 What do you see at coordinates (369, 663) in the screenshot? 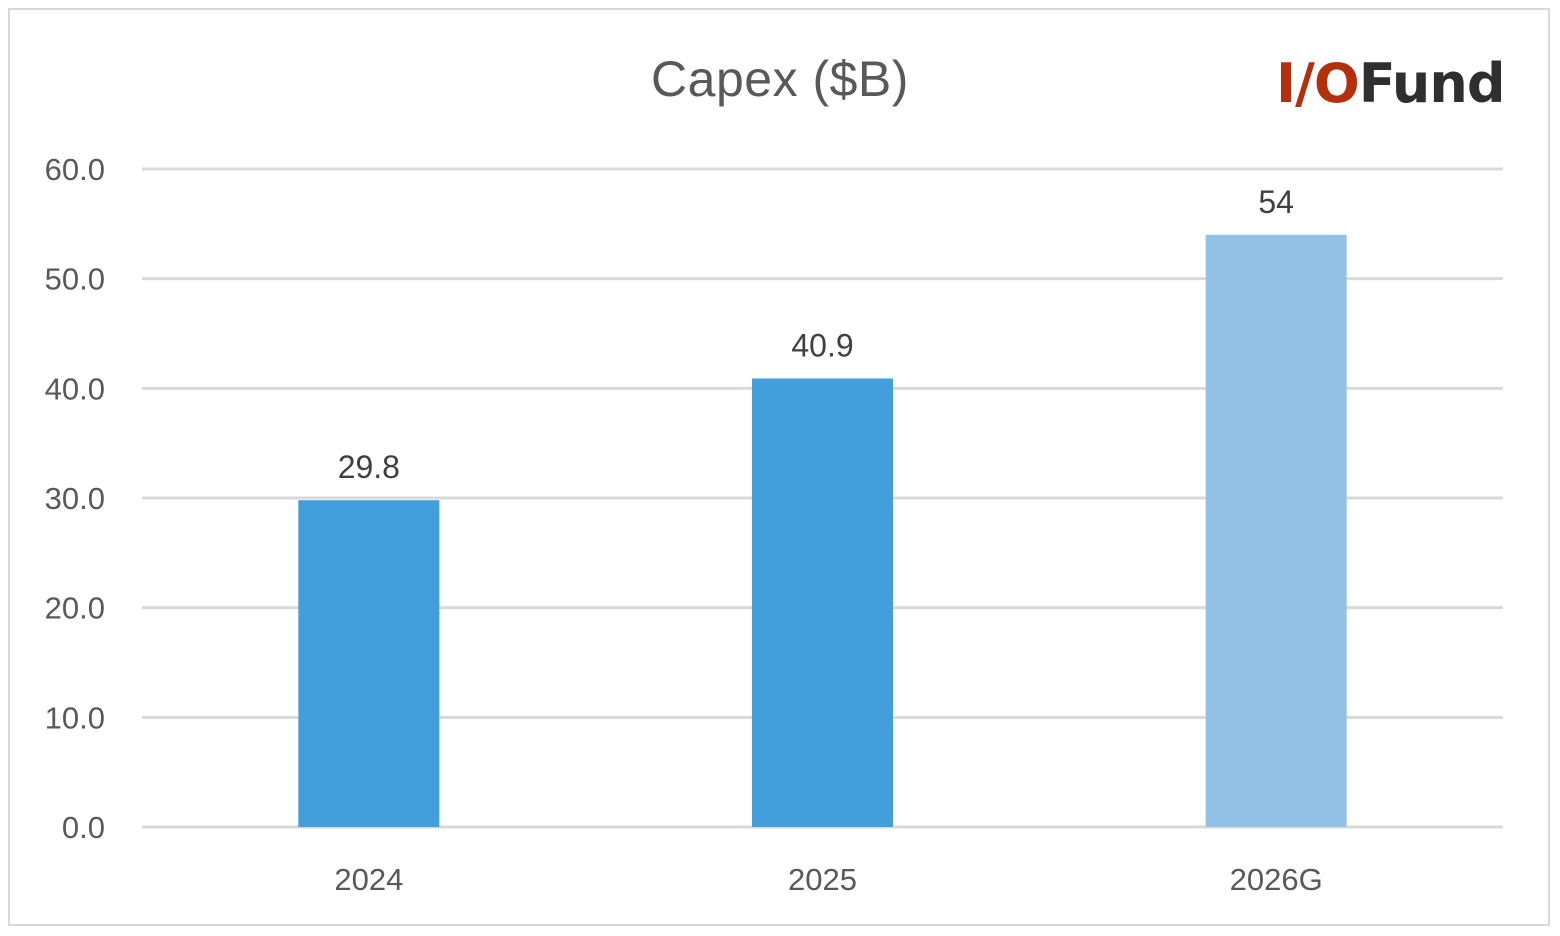
I see `bar-2024` at bounding box center [369, 663].